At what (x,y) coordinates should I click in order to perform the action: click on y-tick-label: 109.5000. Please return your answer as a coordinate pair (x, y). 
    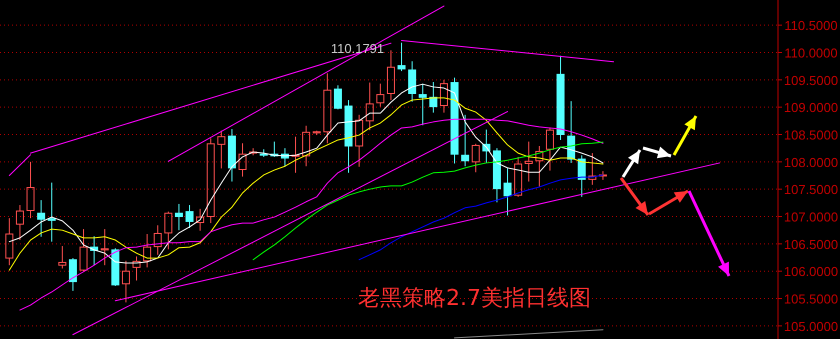
    Looking at the image, I should click on (811, 80).